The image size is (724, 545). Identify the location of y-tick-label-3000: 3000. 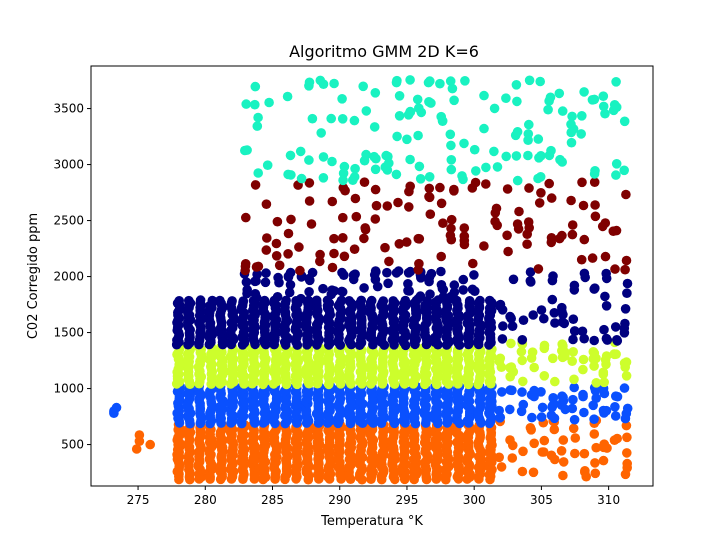
(68, 165).